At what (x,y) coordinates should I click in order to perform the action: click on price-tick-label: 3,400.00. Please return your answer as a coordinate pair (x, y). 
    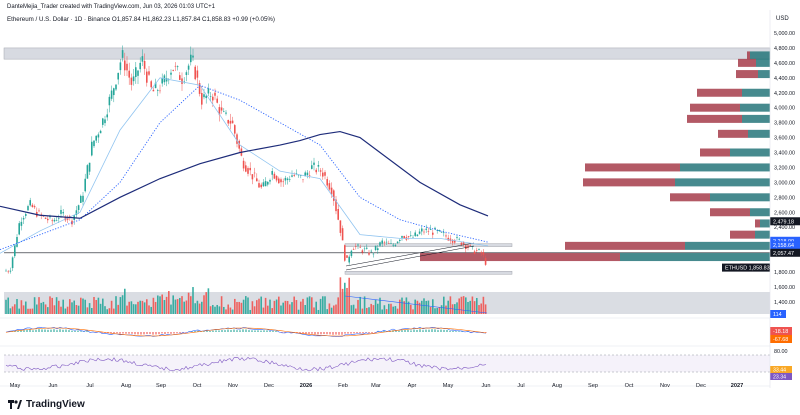
    Looking at the image, I should click on (784, 154).